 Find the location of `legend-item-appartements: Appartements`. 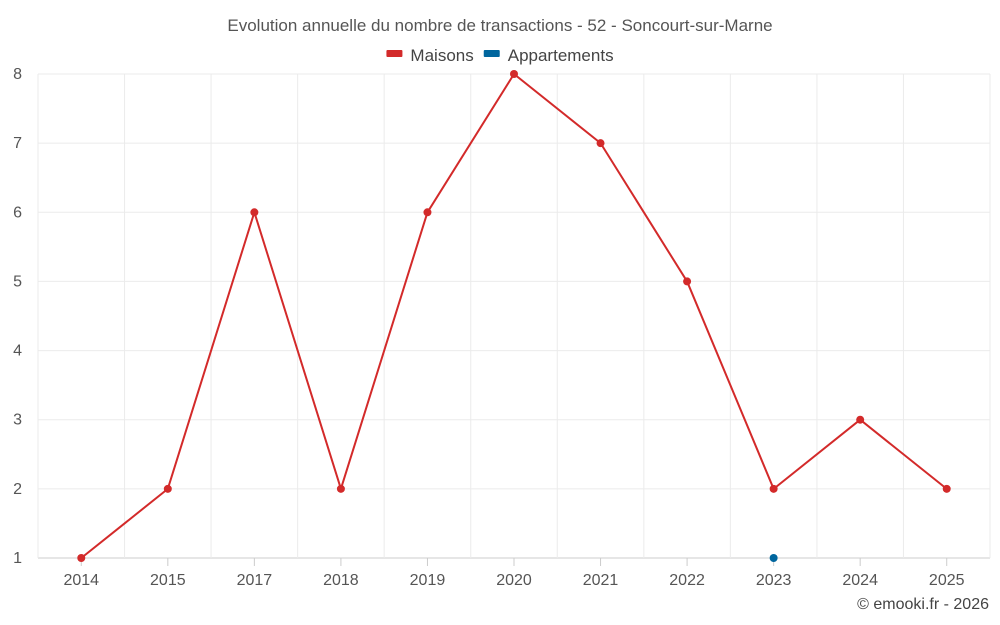

legend-item-appartements: Appartements is located at coordinates (548, 55).